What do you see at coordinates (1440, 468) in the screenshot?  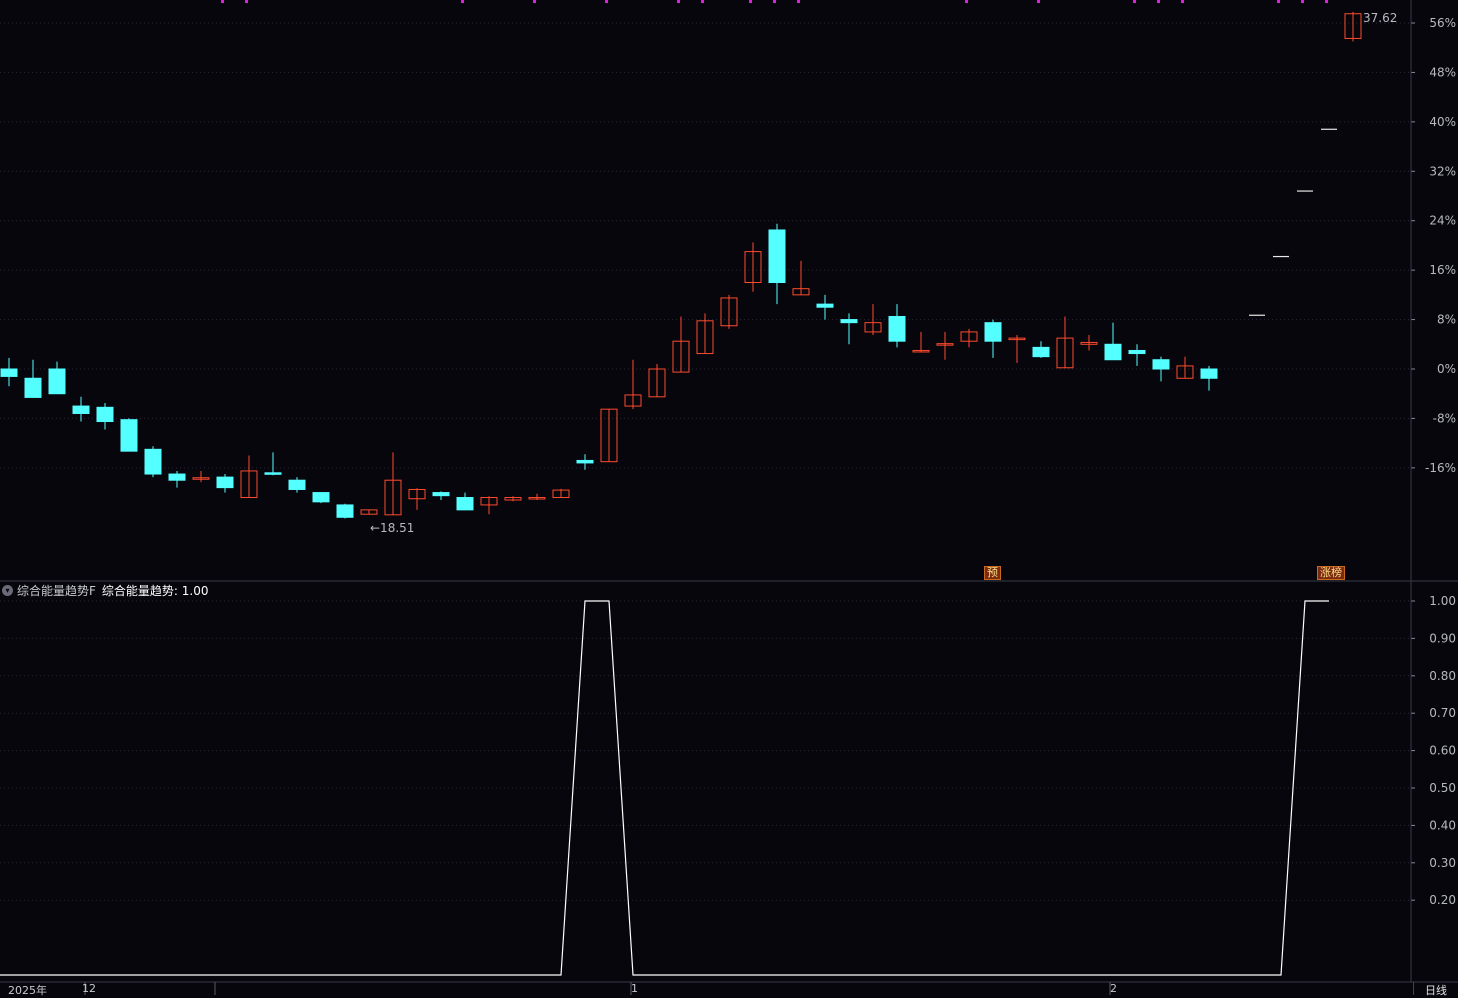 I see `price-tick-label: -16%` at bounding box center [1440, 468].